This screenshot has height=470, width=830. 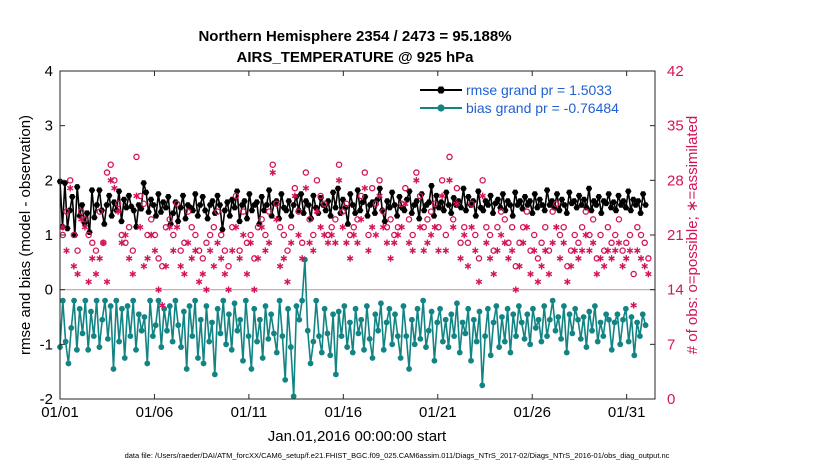 What do you see at coordinates (542, 108) in the screenshot?
I see `legend-bias-label: bias grand pr = -0.76484` at bounding box center [542, 108].